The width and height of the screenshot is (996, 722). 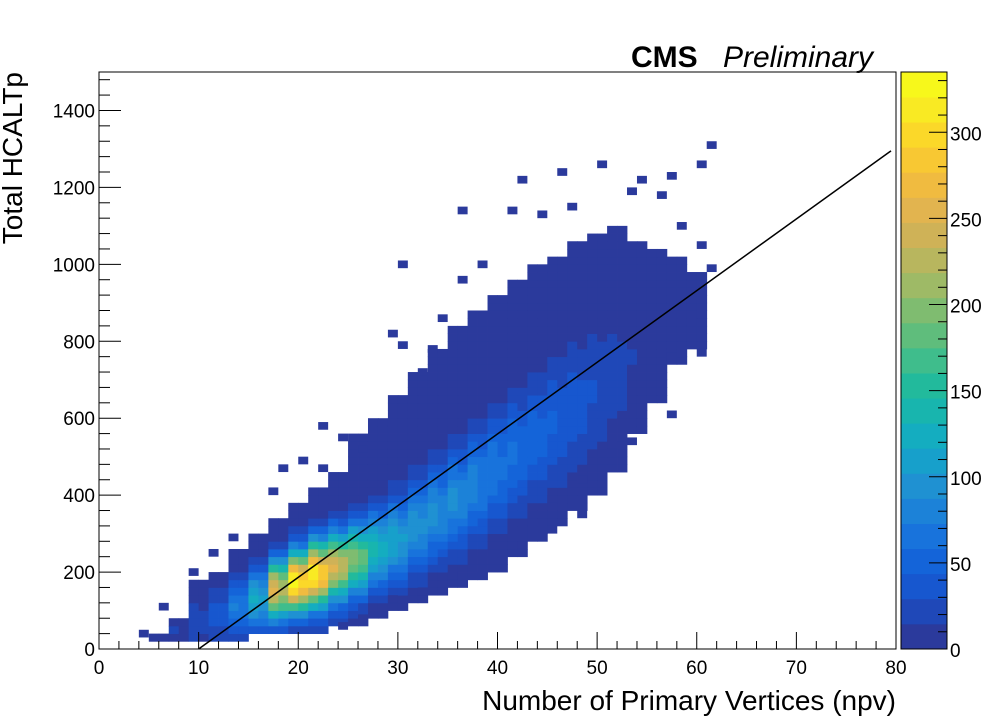 I want to click on colorbar: 0 50 100 150 200 250 300, so click(x=941, y=366).